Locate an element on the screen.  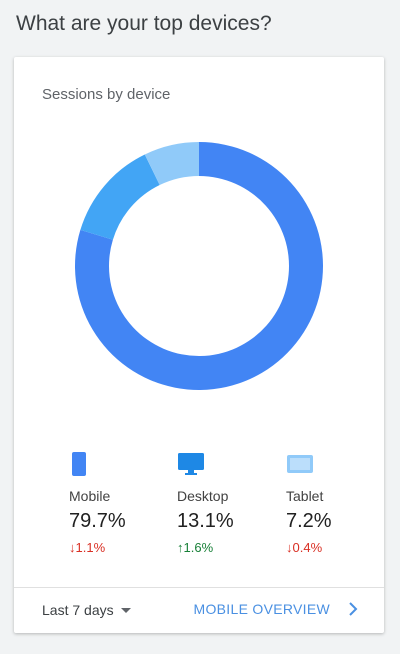
card-title: Sessions by device is located at coordinates (106, 94).